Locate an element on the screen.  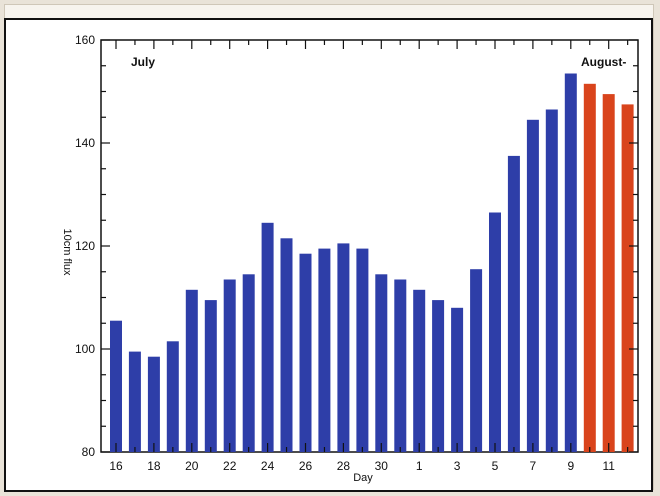
x-tick-label: 16 is located at coordinates (116, 466).